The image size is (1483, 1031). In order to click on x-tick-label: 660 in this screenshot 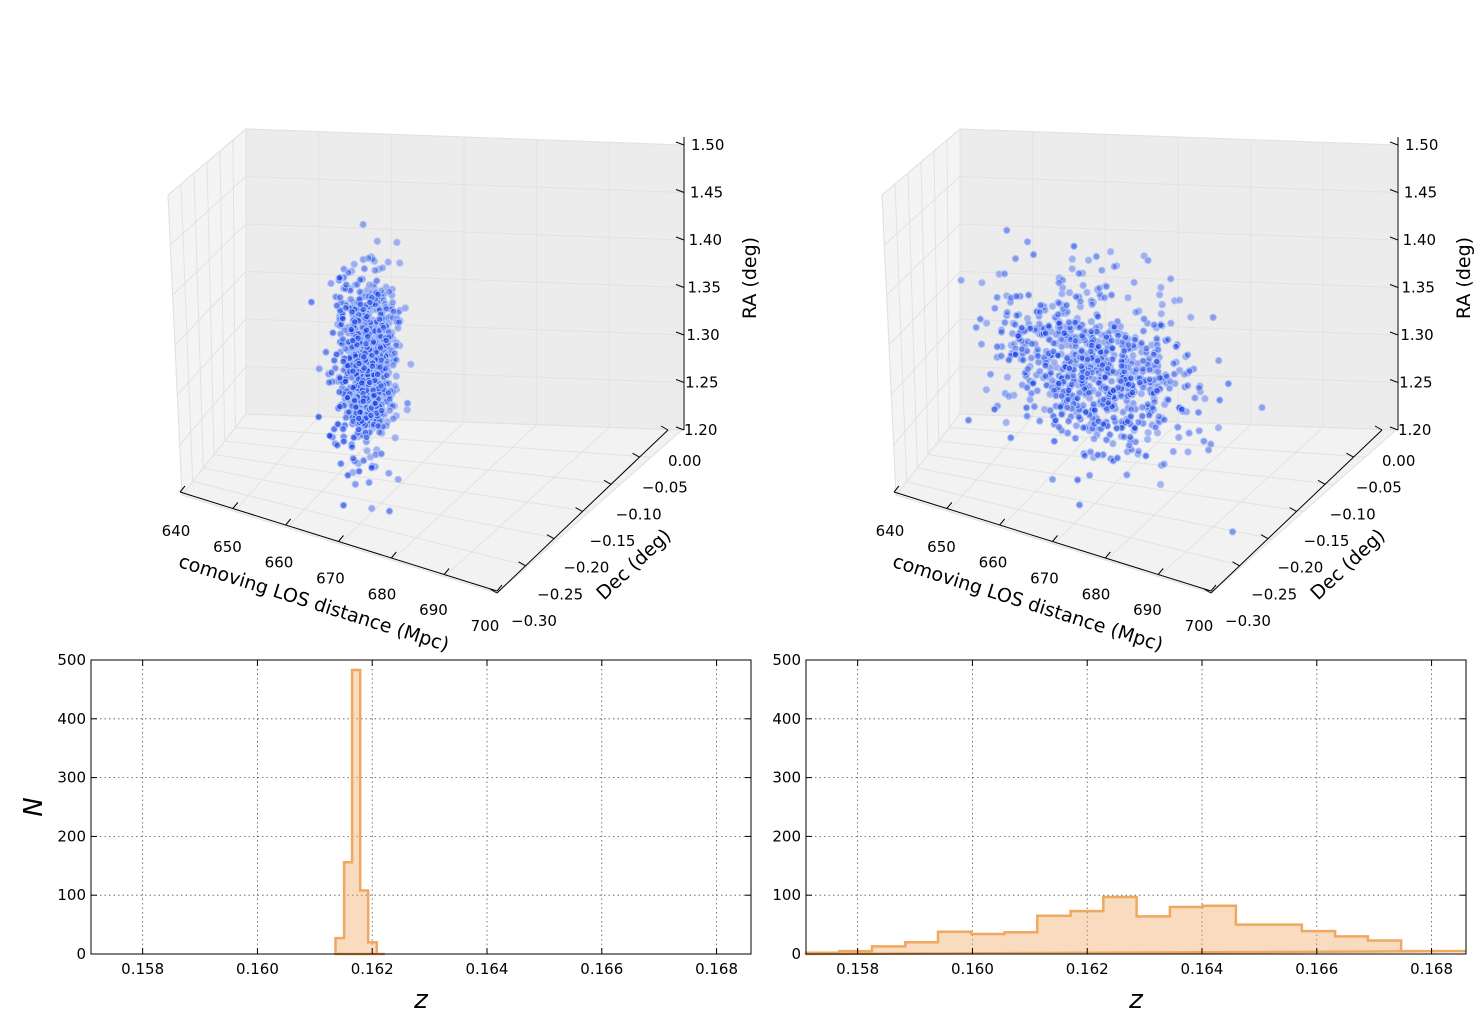, I will do `click(993, 563)`.